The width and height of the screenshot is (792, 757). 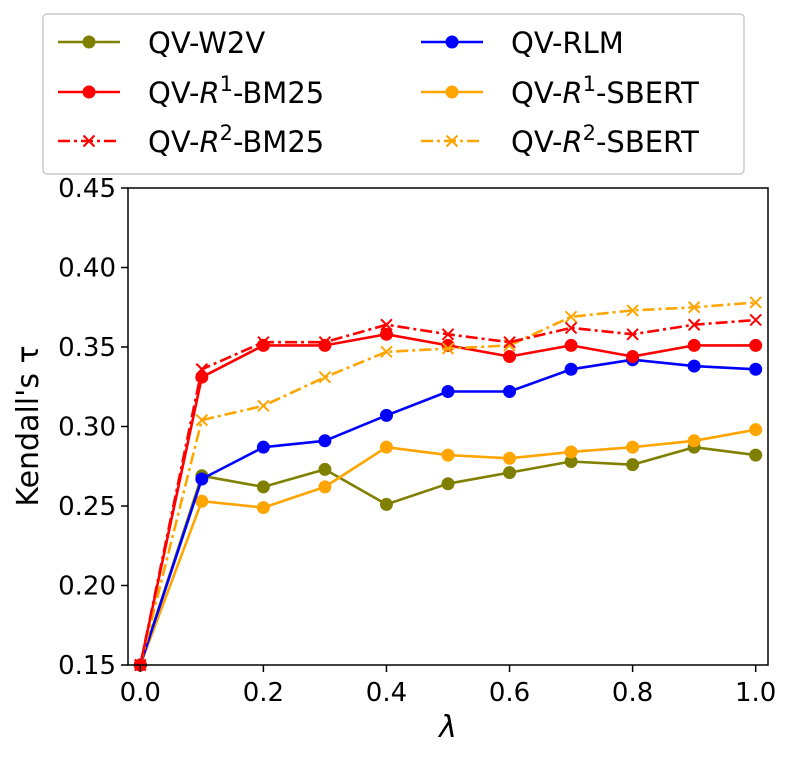 What do you see at coordinates (448, 686) in the screenshot?
I see `x-axis: 0.0 0.2 0.4 0.6 0.8 1.0` at bounding box center [448, 686].